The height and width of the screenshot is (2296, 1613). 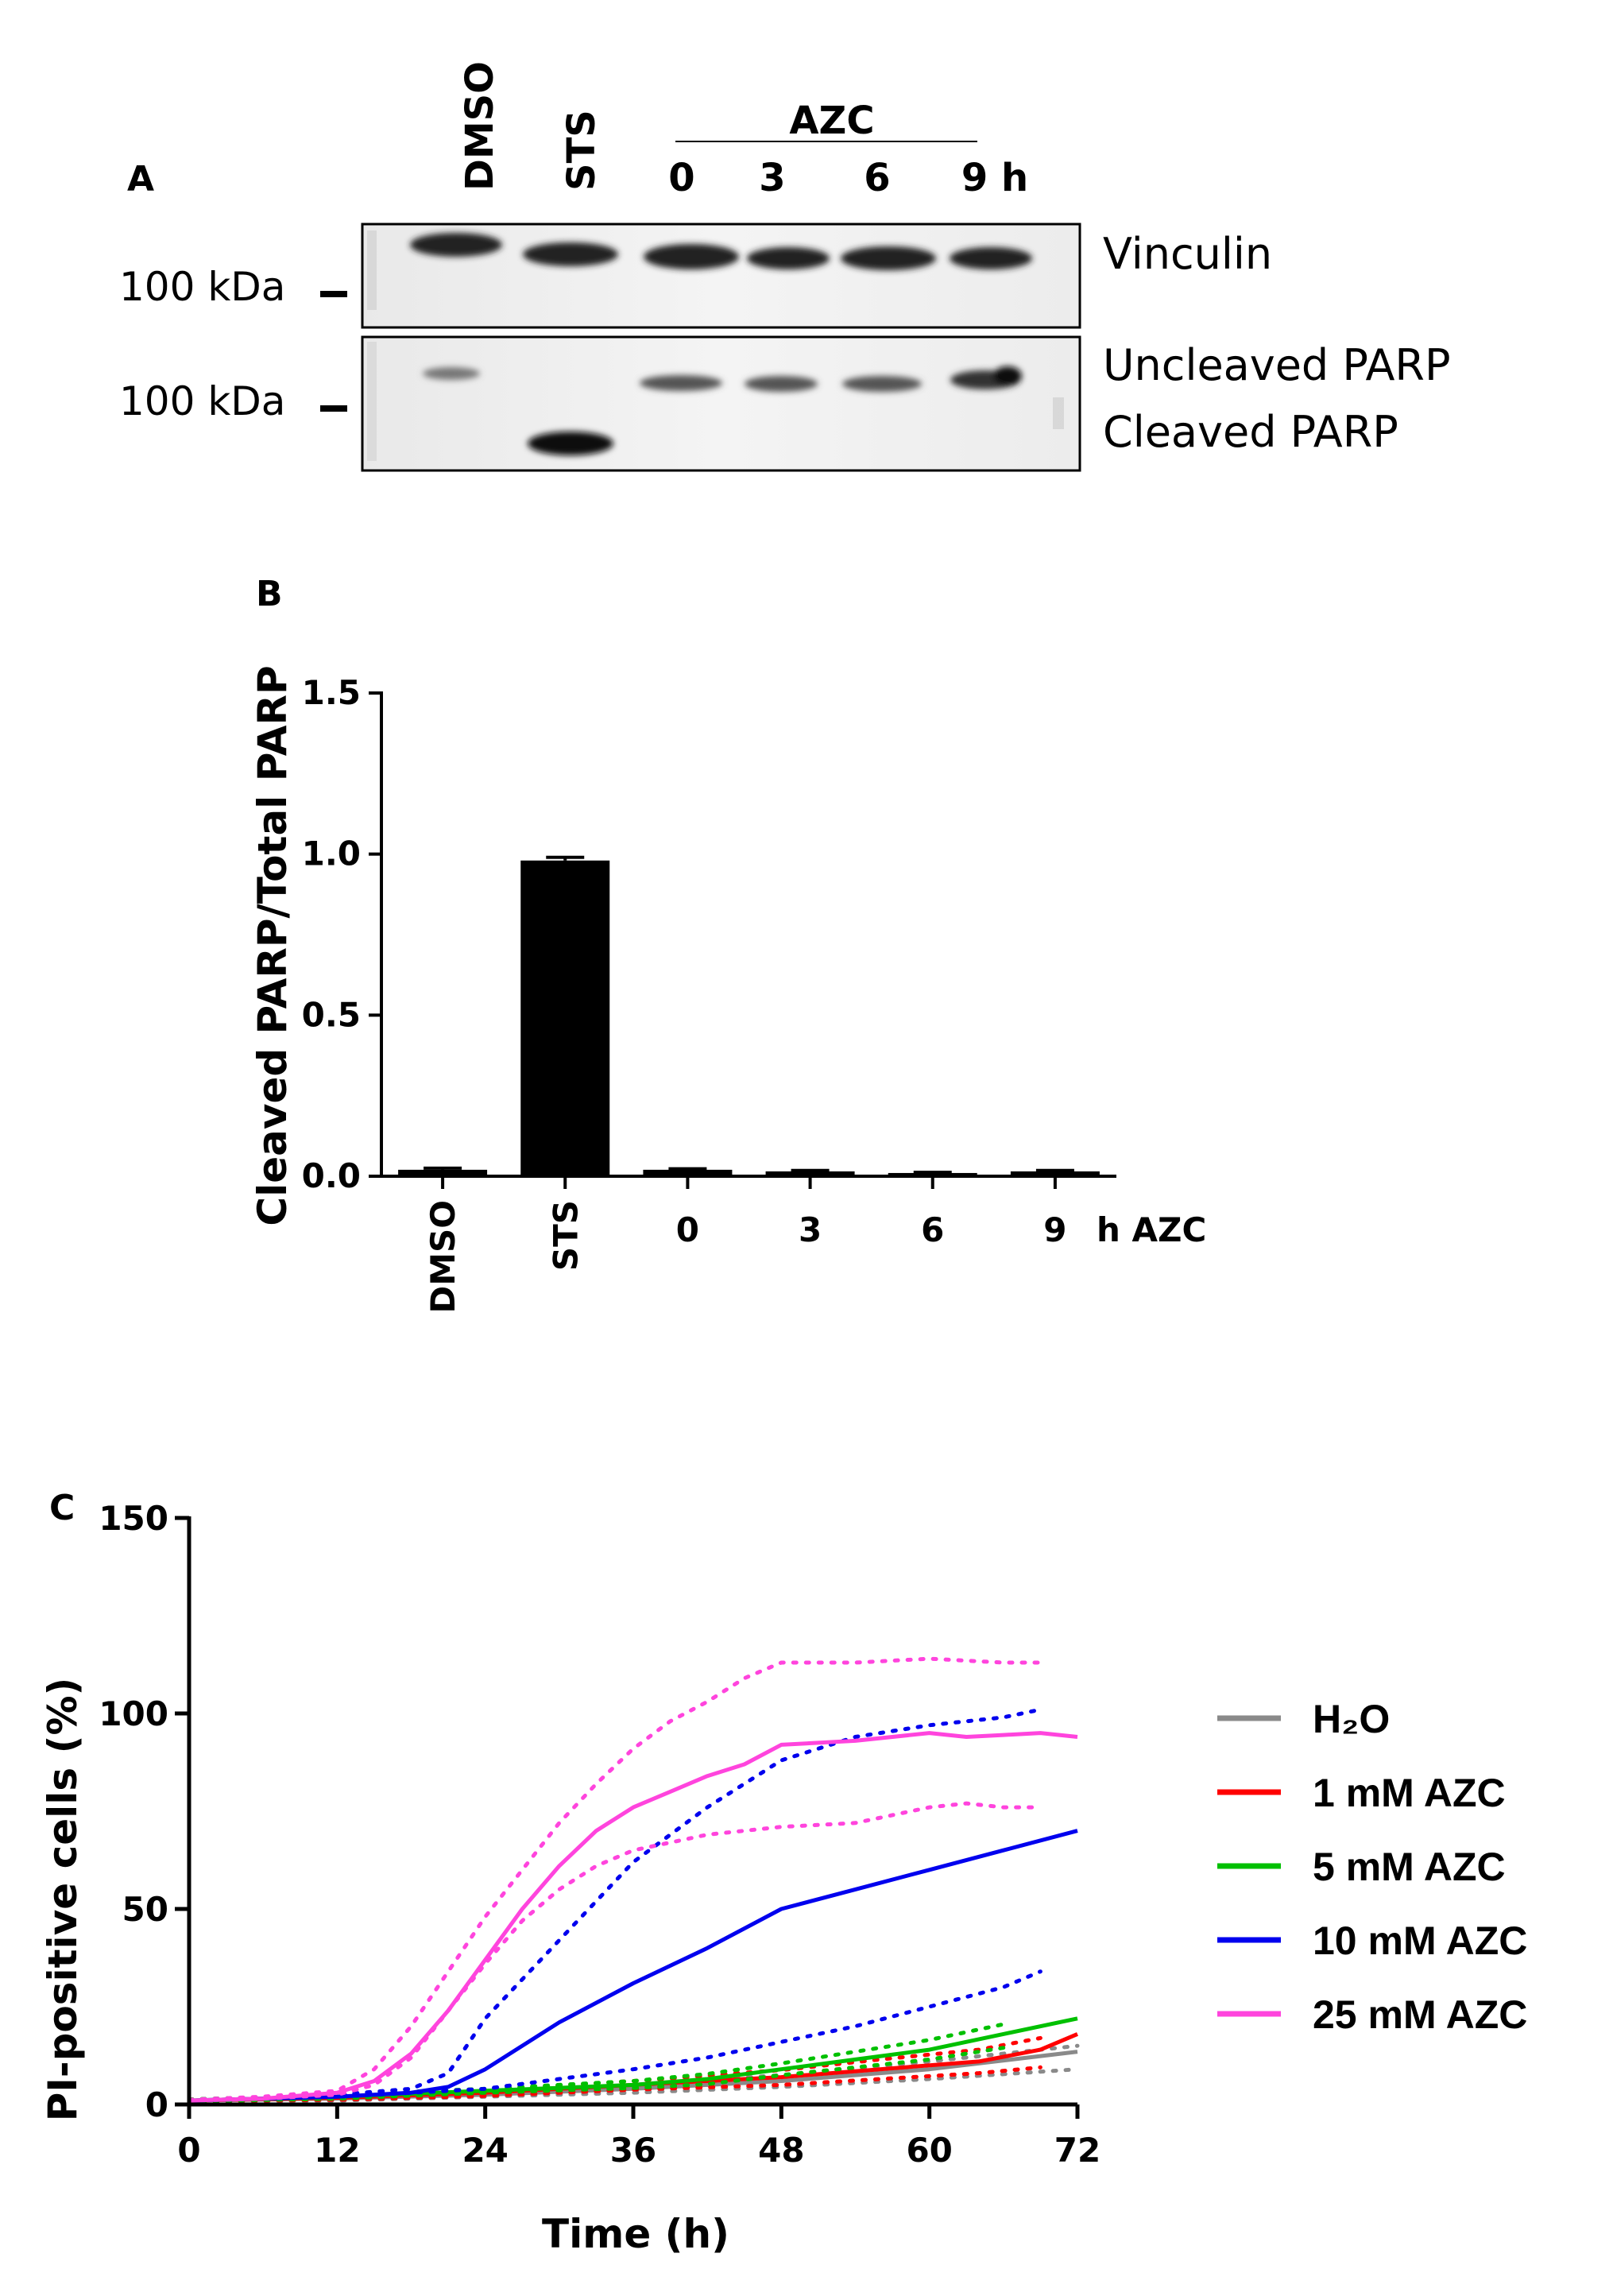 I want to click on series-lower-bound-10-mm-azc, so click(x=614, y=2036).